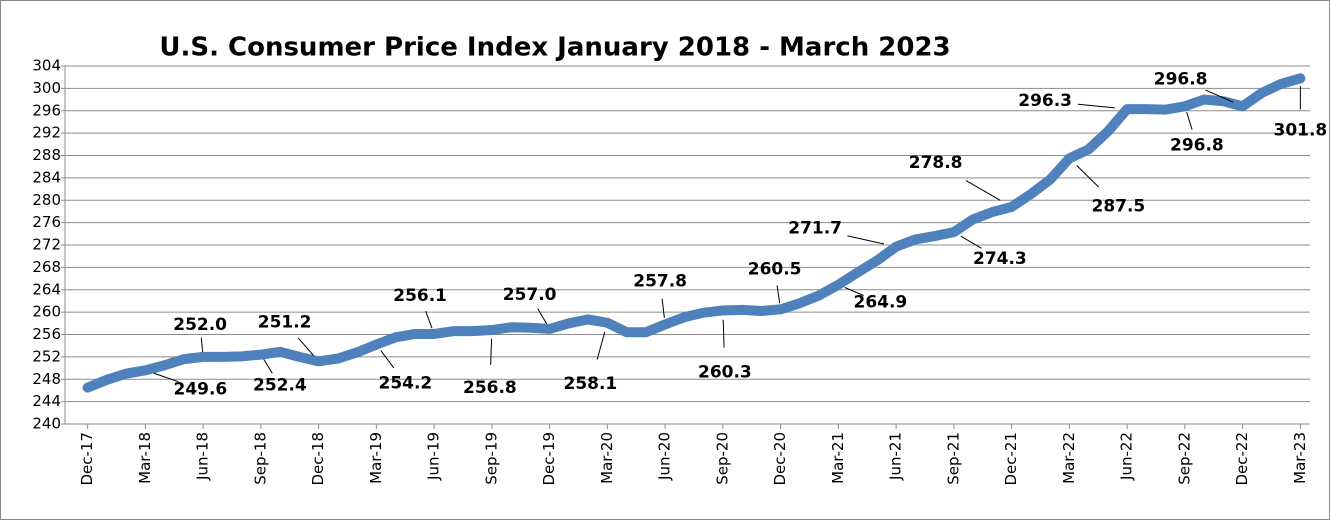 Image resolution: width=1330 pixels, height=520 pixels. I want to click on value-label: 301.8, so click(1300, 130).